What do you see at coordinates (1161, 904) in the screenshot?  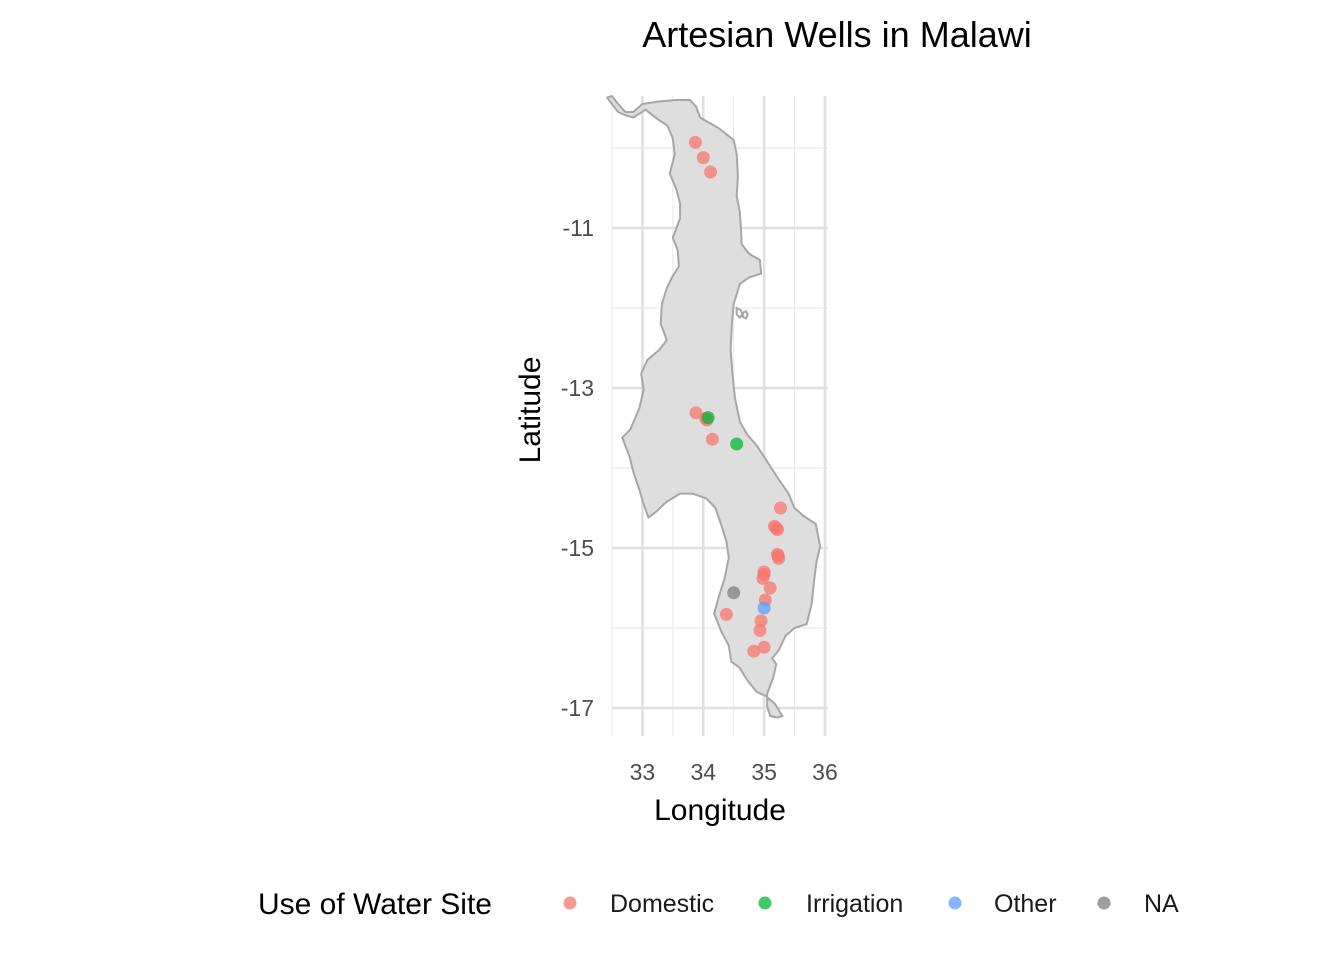 I see `legend-label-na: NA` at bounding box center [1161, 904].